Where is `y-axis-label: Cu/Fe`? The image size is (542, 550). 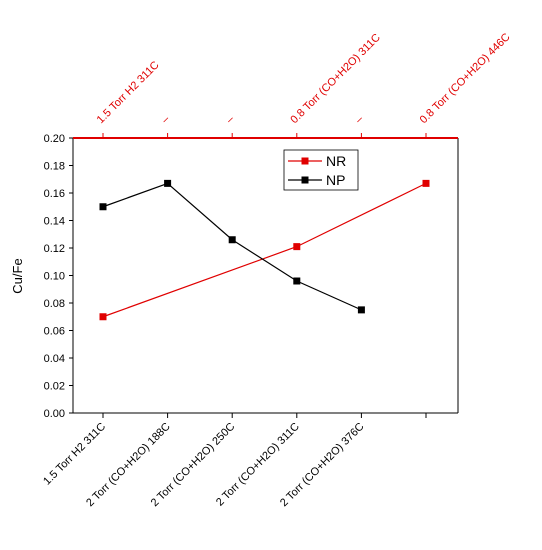
y-axis-label: Cu/Fe is located at coordinates (17, 275).